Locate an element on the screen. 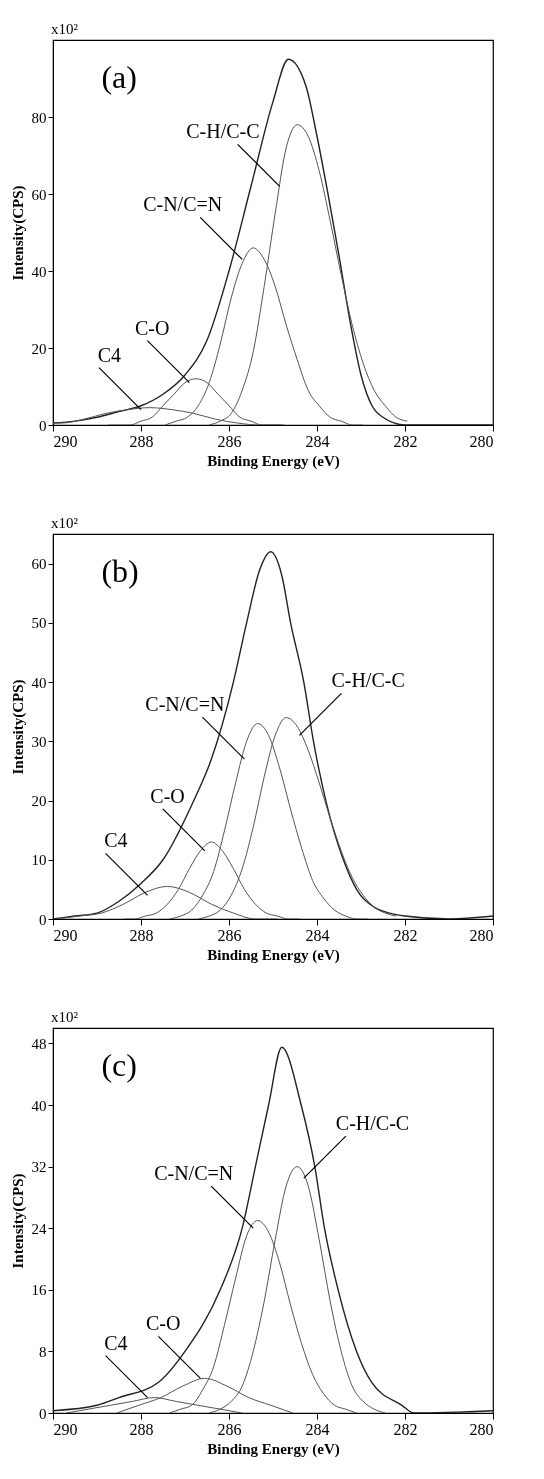  y-tick-label: 80 is located at coordinates (39, 117).